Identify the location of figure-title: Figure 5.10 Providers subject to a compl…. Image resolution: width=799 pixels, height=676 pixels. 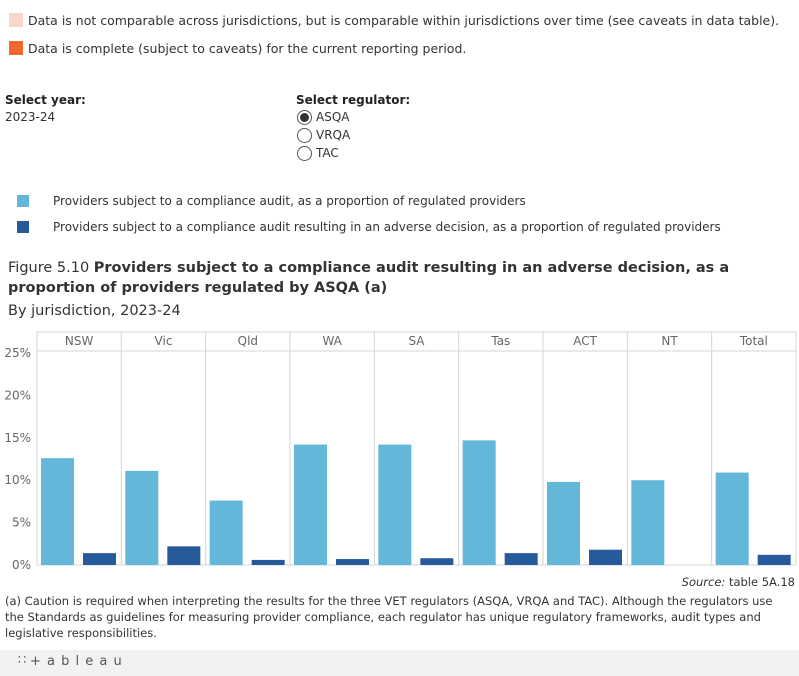
(388, 278).